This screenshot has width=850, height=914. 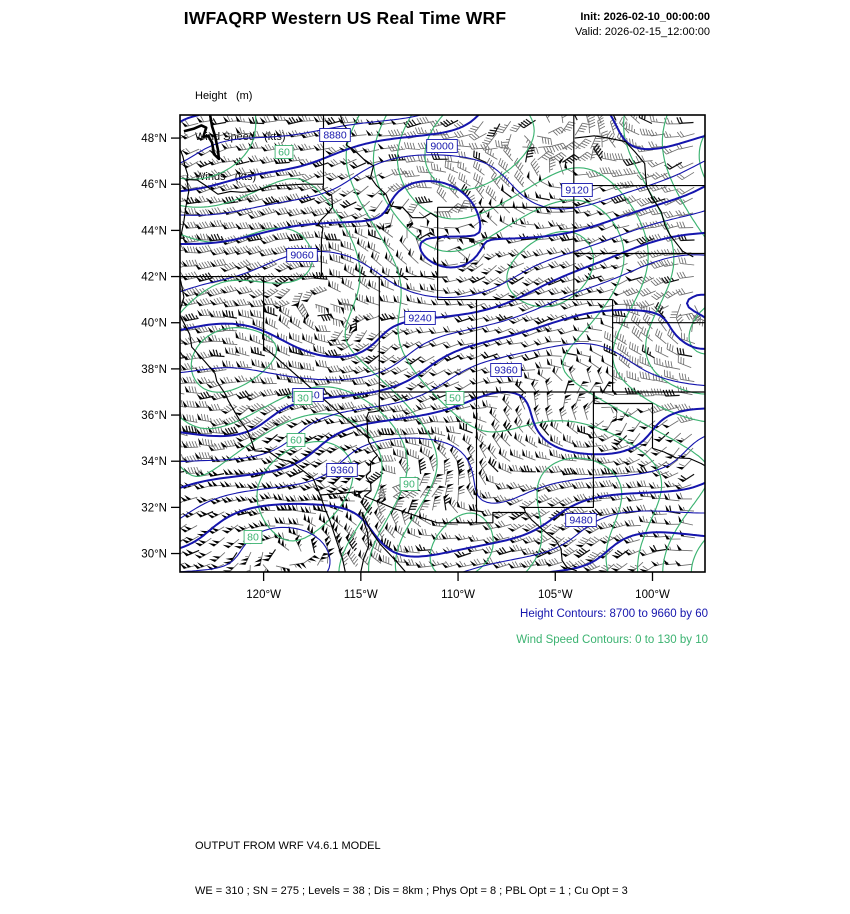 What do you see at coordinates (154, 555) in the screenshot?
I see `y-tick-label: 30°N` at bounding box center [154, 555].